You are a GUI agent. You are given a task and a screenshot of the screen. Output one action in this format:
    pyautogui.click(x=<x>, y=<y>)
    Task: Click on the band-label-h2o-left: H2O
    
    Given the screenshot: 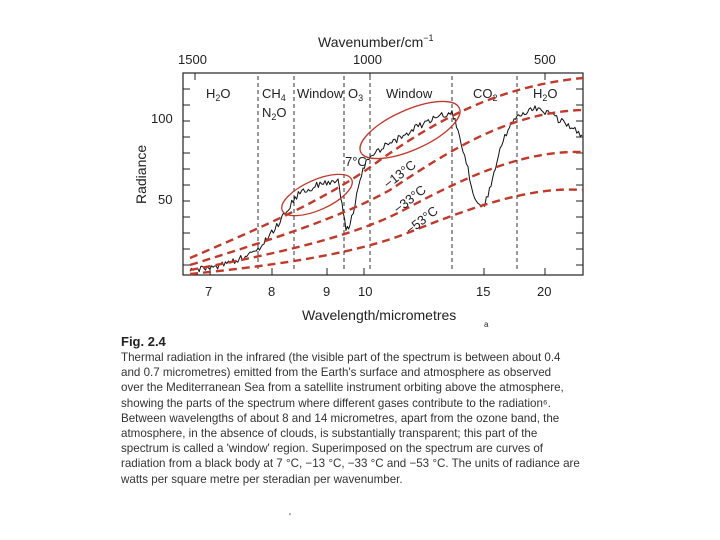 What is the action you would take?
    pyautogui.click(x=218, y=94)
    